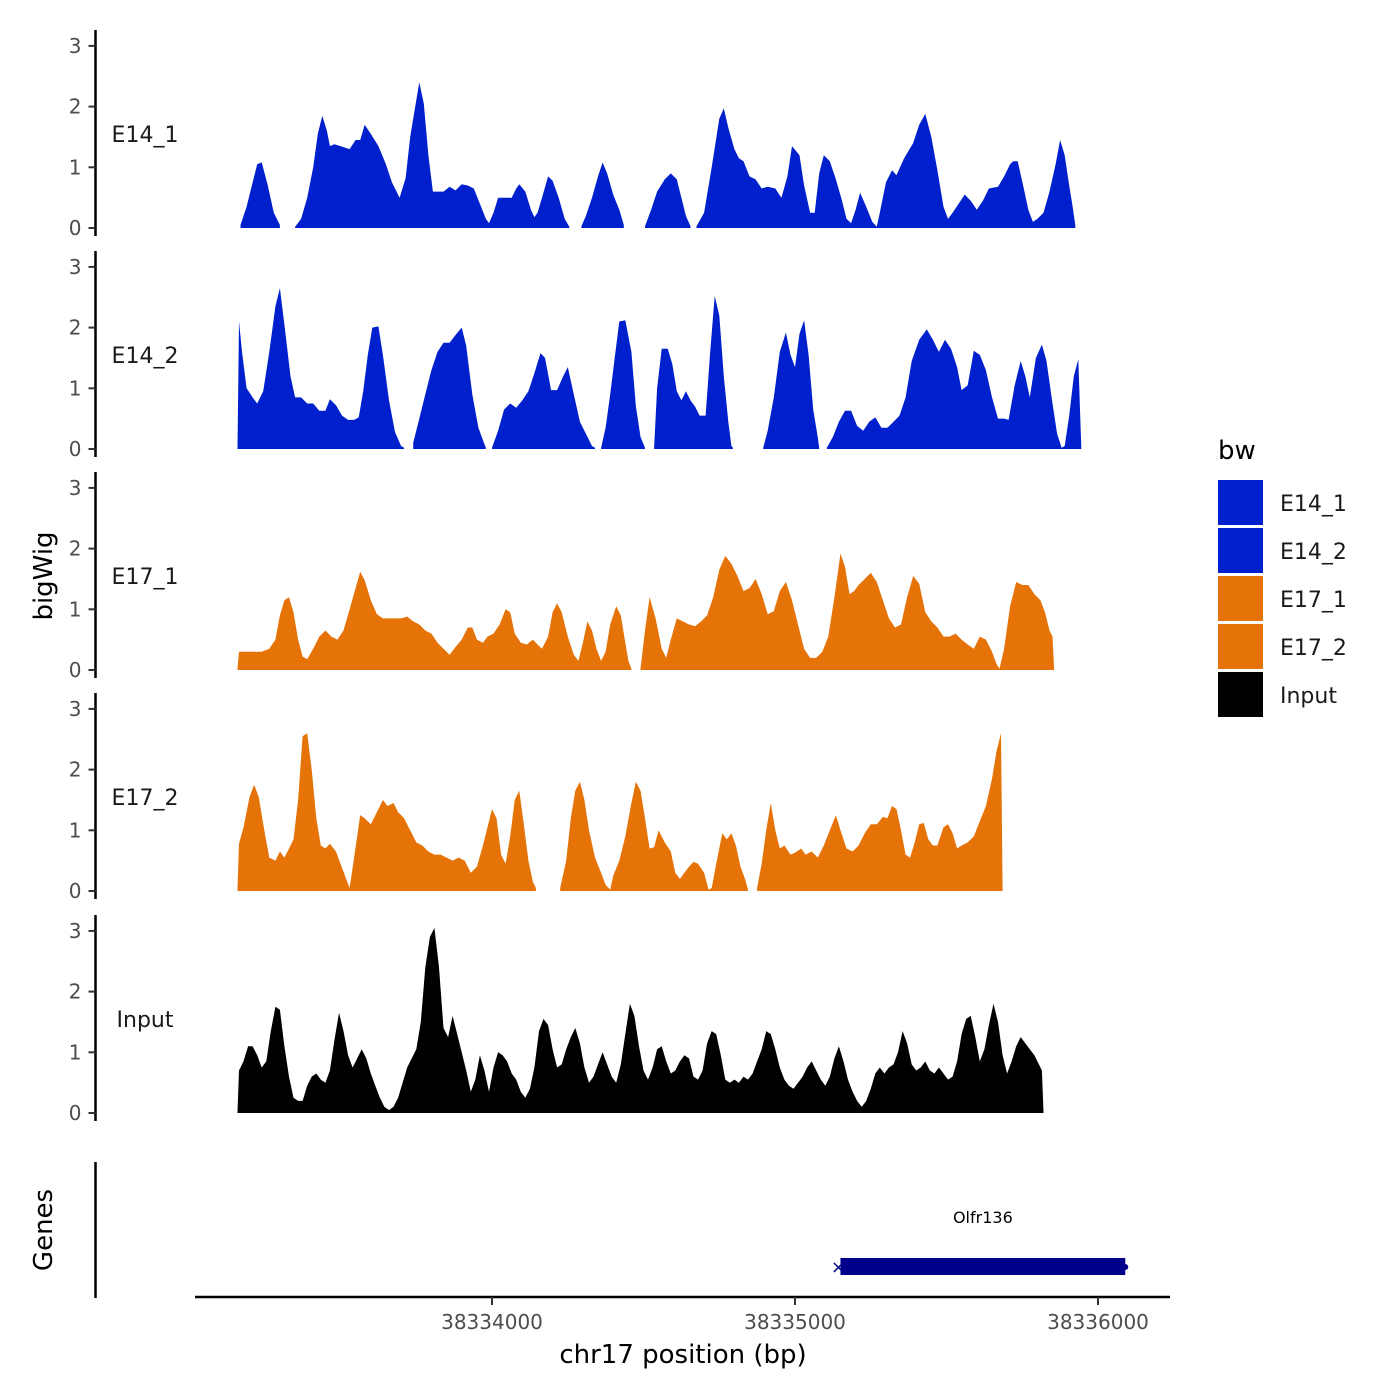 The height and width of the screenshot is (1400, 1400). Describe the element at coordinates (44, 1230) in the screenshot. I see `genes-axis-title: Genes` at that location.